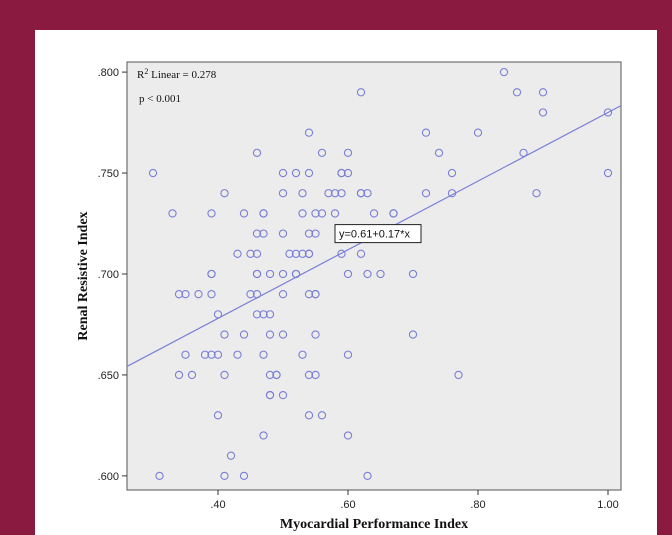 The image size is (672, 535). Describe the element at coordinates (347, 505) in the screenshot. I see `x-tick-label: .60` at that location.